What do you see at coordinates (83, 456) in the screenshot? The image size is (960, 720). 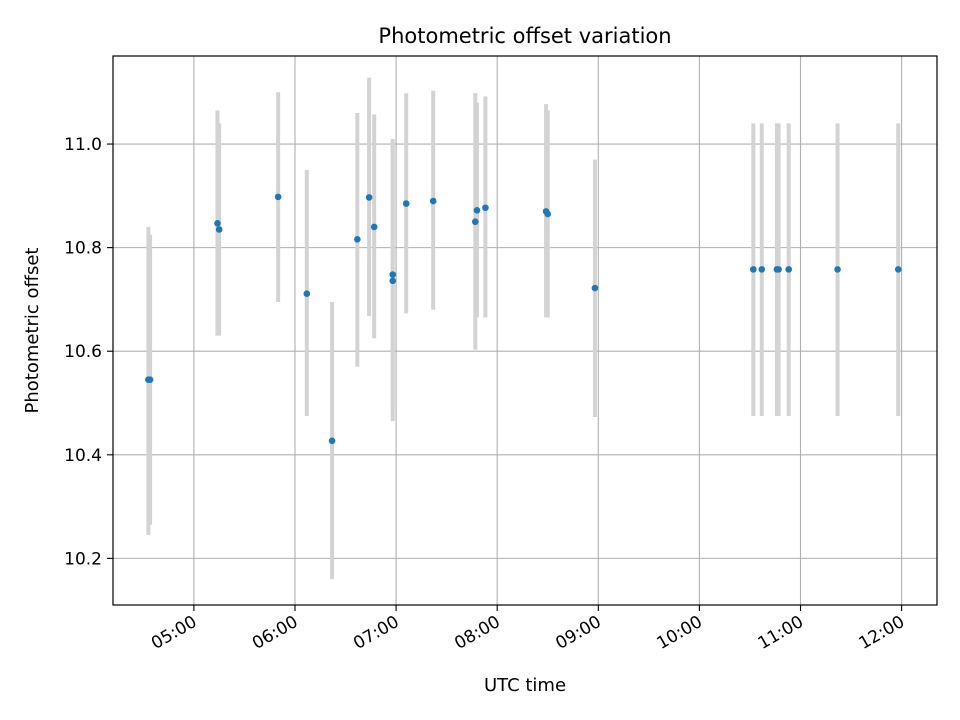 I see `y-tick-label: 10.4` at bounding box center [83, 456].